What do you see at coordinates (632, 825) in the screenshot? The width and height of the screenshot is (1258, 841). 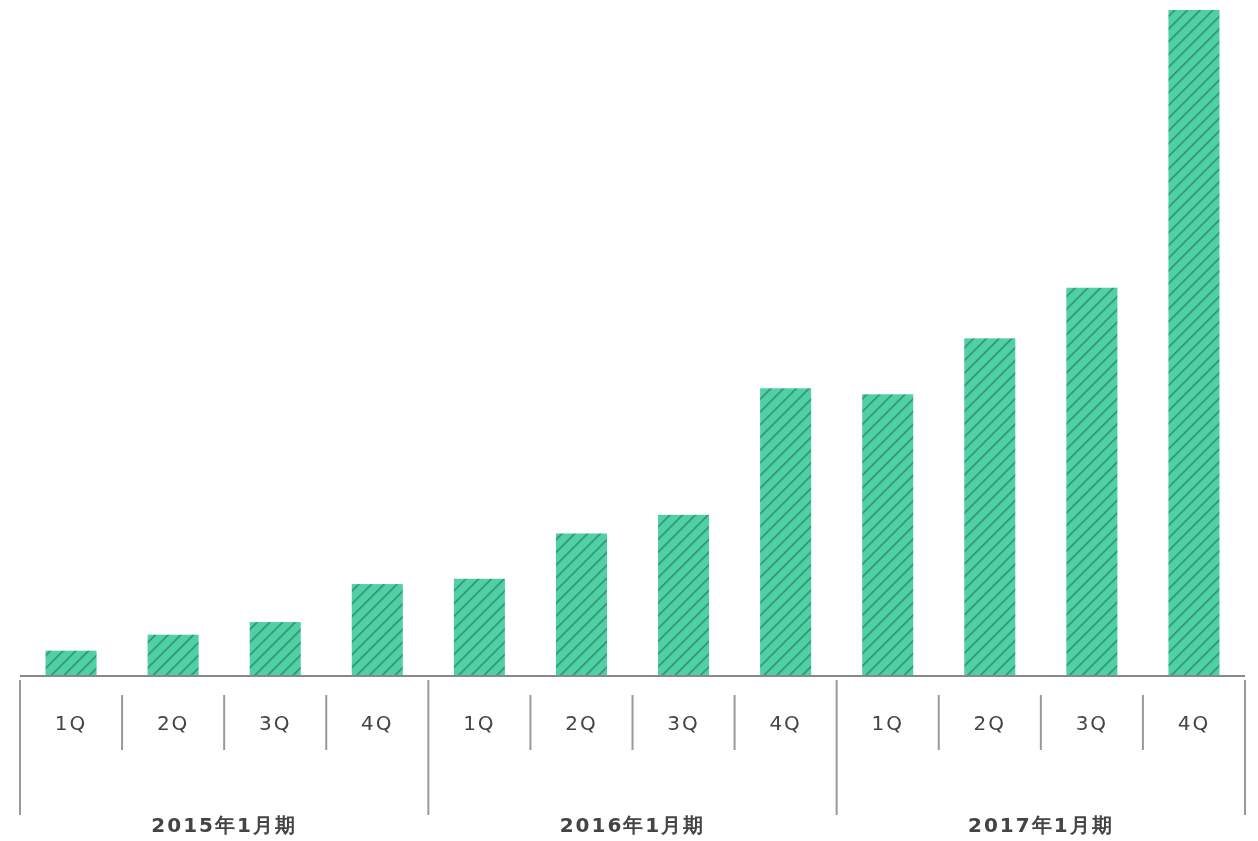 I see `text: 2016年1月期` at bounding box center [632, 825].